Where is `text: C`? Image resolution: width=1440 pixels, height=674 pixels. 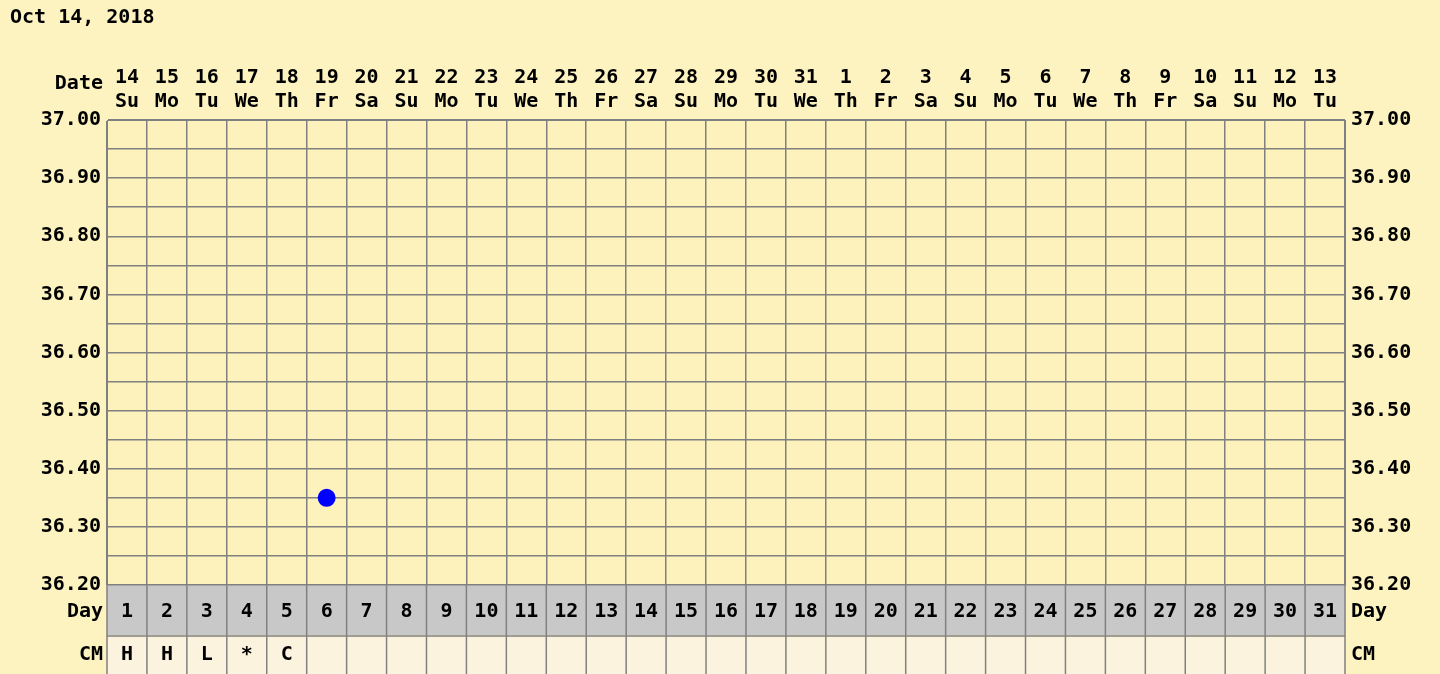 text: C is located at coordinates (286, 653).